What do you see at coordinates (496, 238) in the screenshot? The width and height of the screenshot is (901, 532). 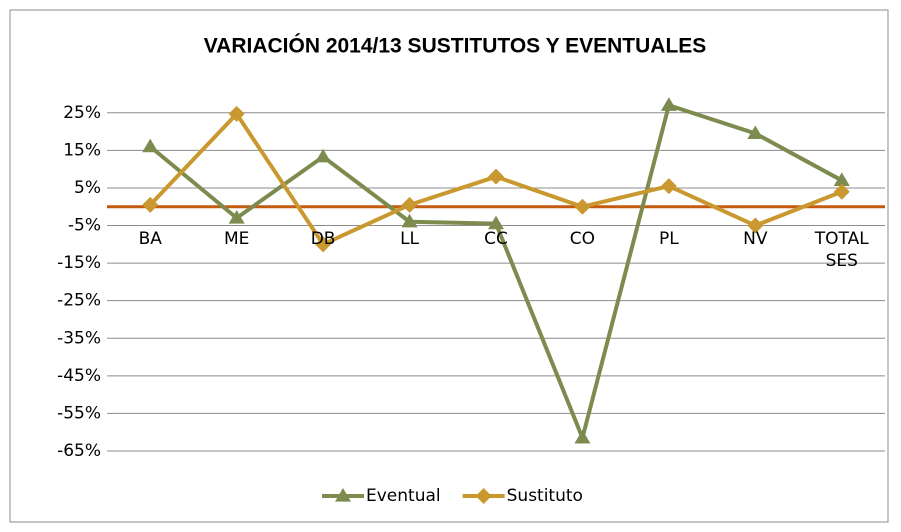 I see `x-tick-label: CC` at bounding box center [496, 238].